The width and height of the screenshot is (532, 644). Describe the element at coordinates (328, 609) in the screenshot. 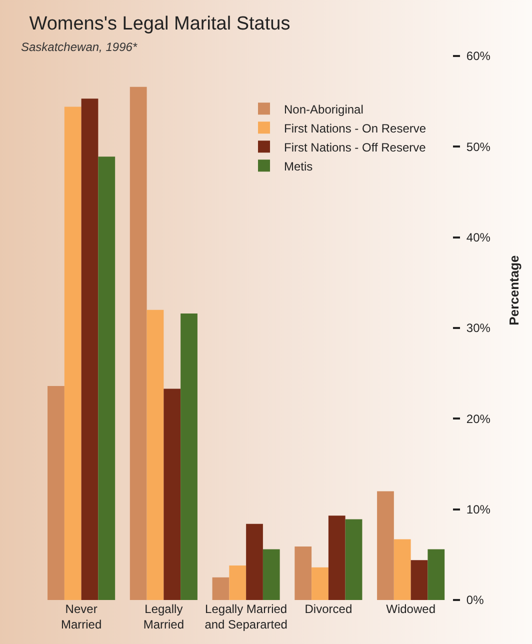

I see `x-tick-label: Divorced` at that location.